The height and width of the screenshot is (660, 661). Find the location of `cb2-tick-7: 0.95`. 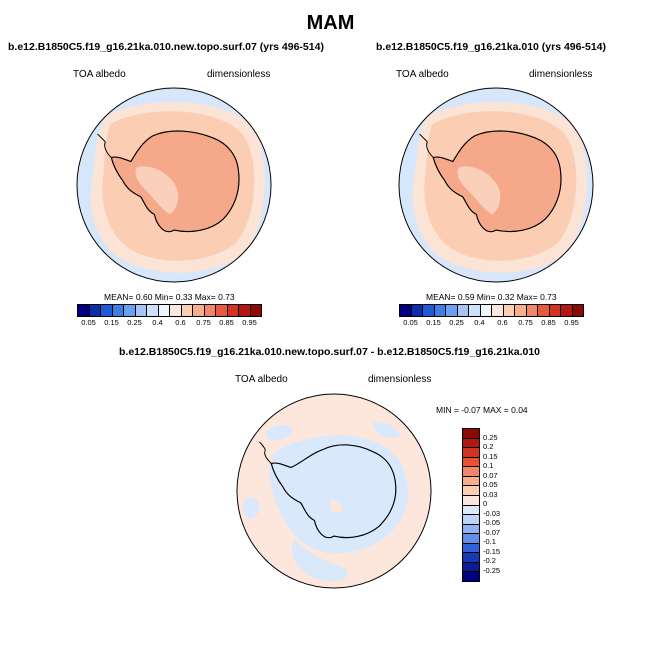

cb2-tick-7: 0.95 is located at coordinates (571, 322).